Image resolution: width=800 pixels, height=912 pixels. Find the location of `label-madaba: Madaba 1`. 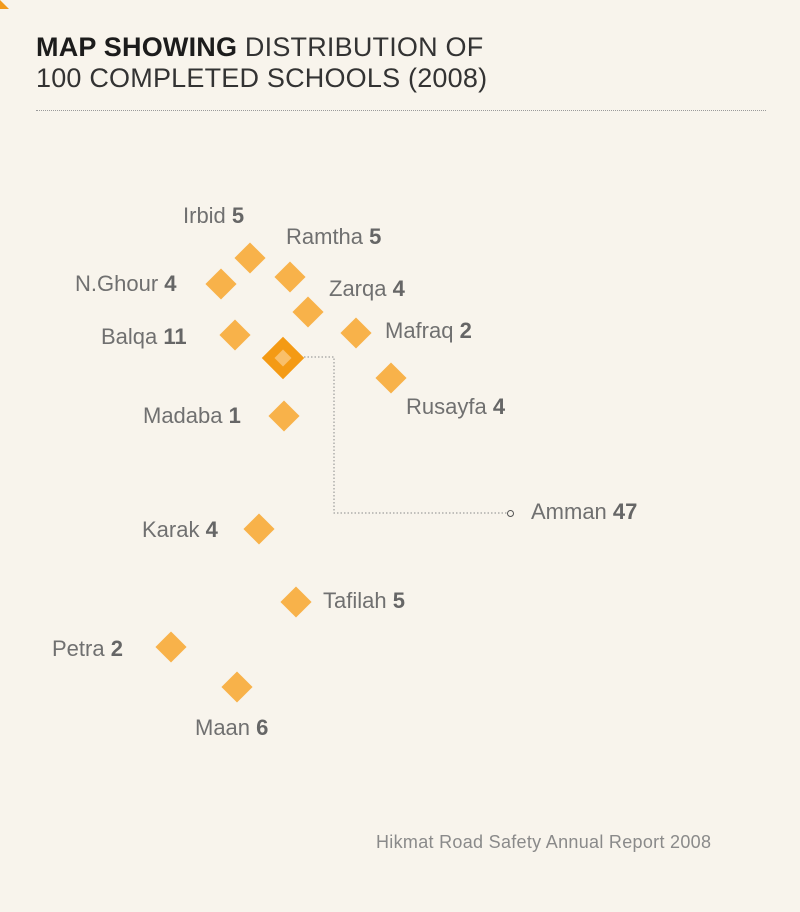

label-madaba: Madaba 1 is located at coordinates (192, 416).